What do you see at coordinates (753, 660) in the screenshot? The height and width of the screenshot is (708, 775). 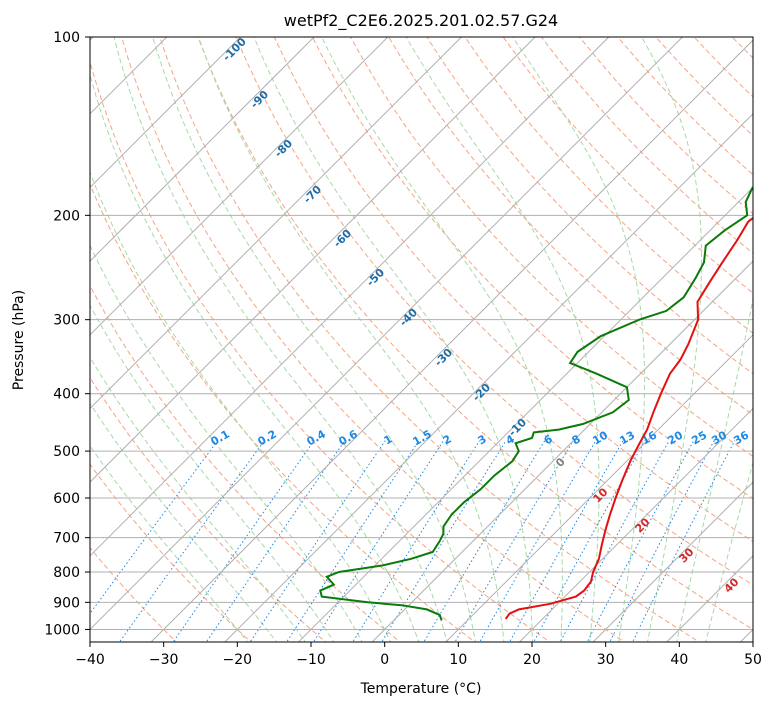 I see `x-tick-label: 50` at bounding box center [753, 660].